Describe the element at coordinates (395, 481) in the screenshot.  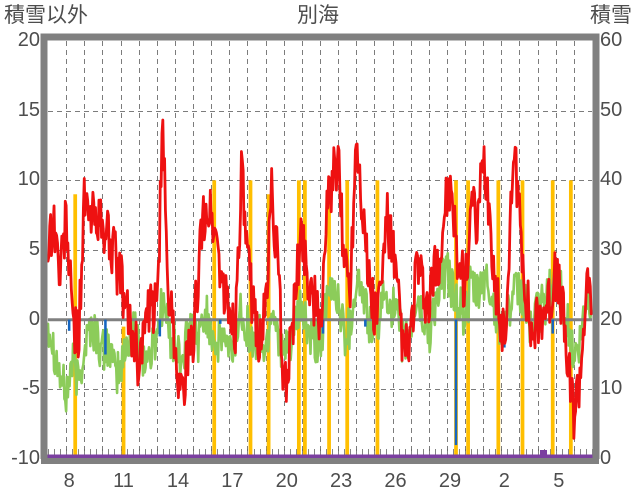
I see `x-axis-tick: 26` at that location.